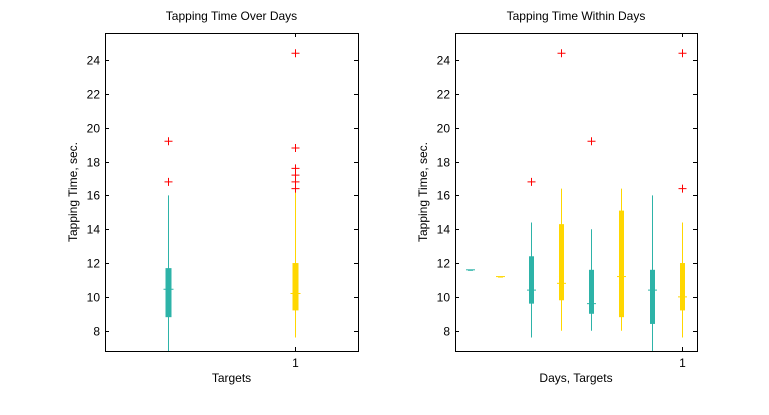  Describe the element at coordinates (231, 16) in the screenshot. I see `chart-title: Tapping Time Over Days` at that location.